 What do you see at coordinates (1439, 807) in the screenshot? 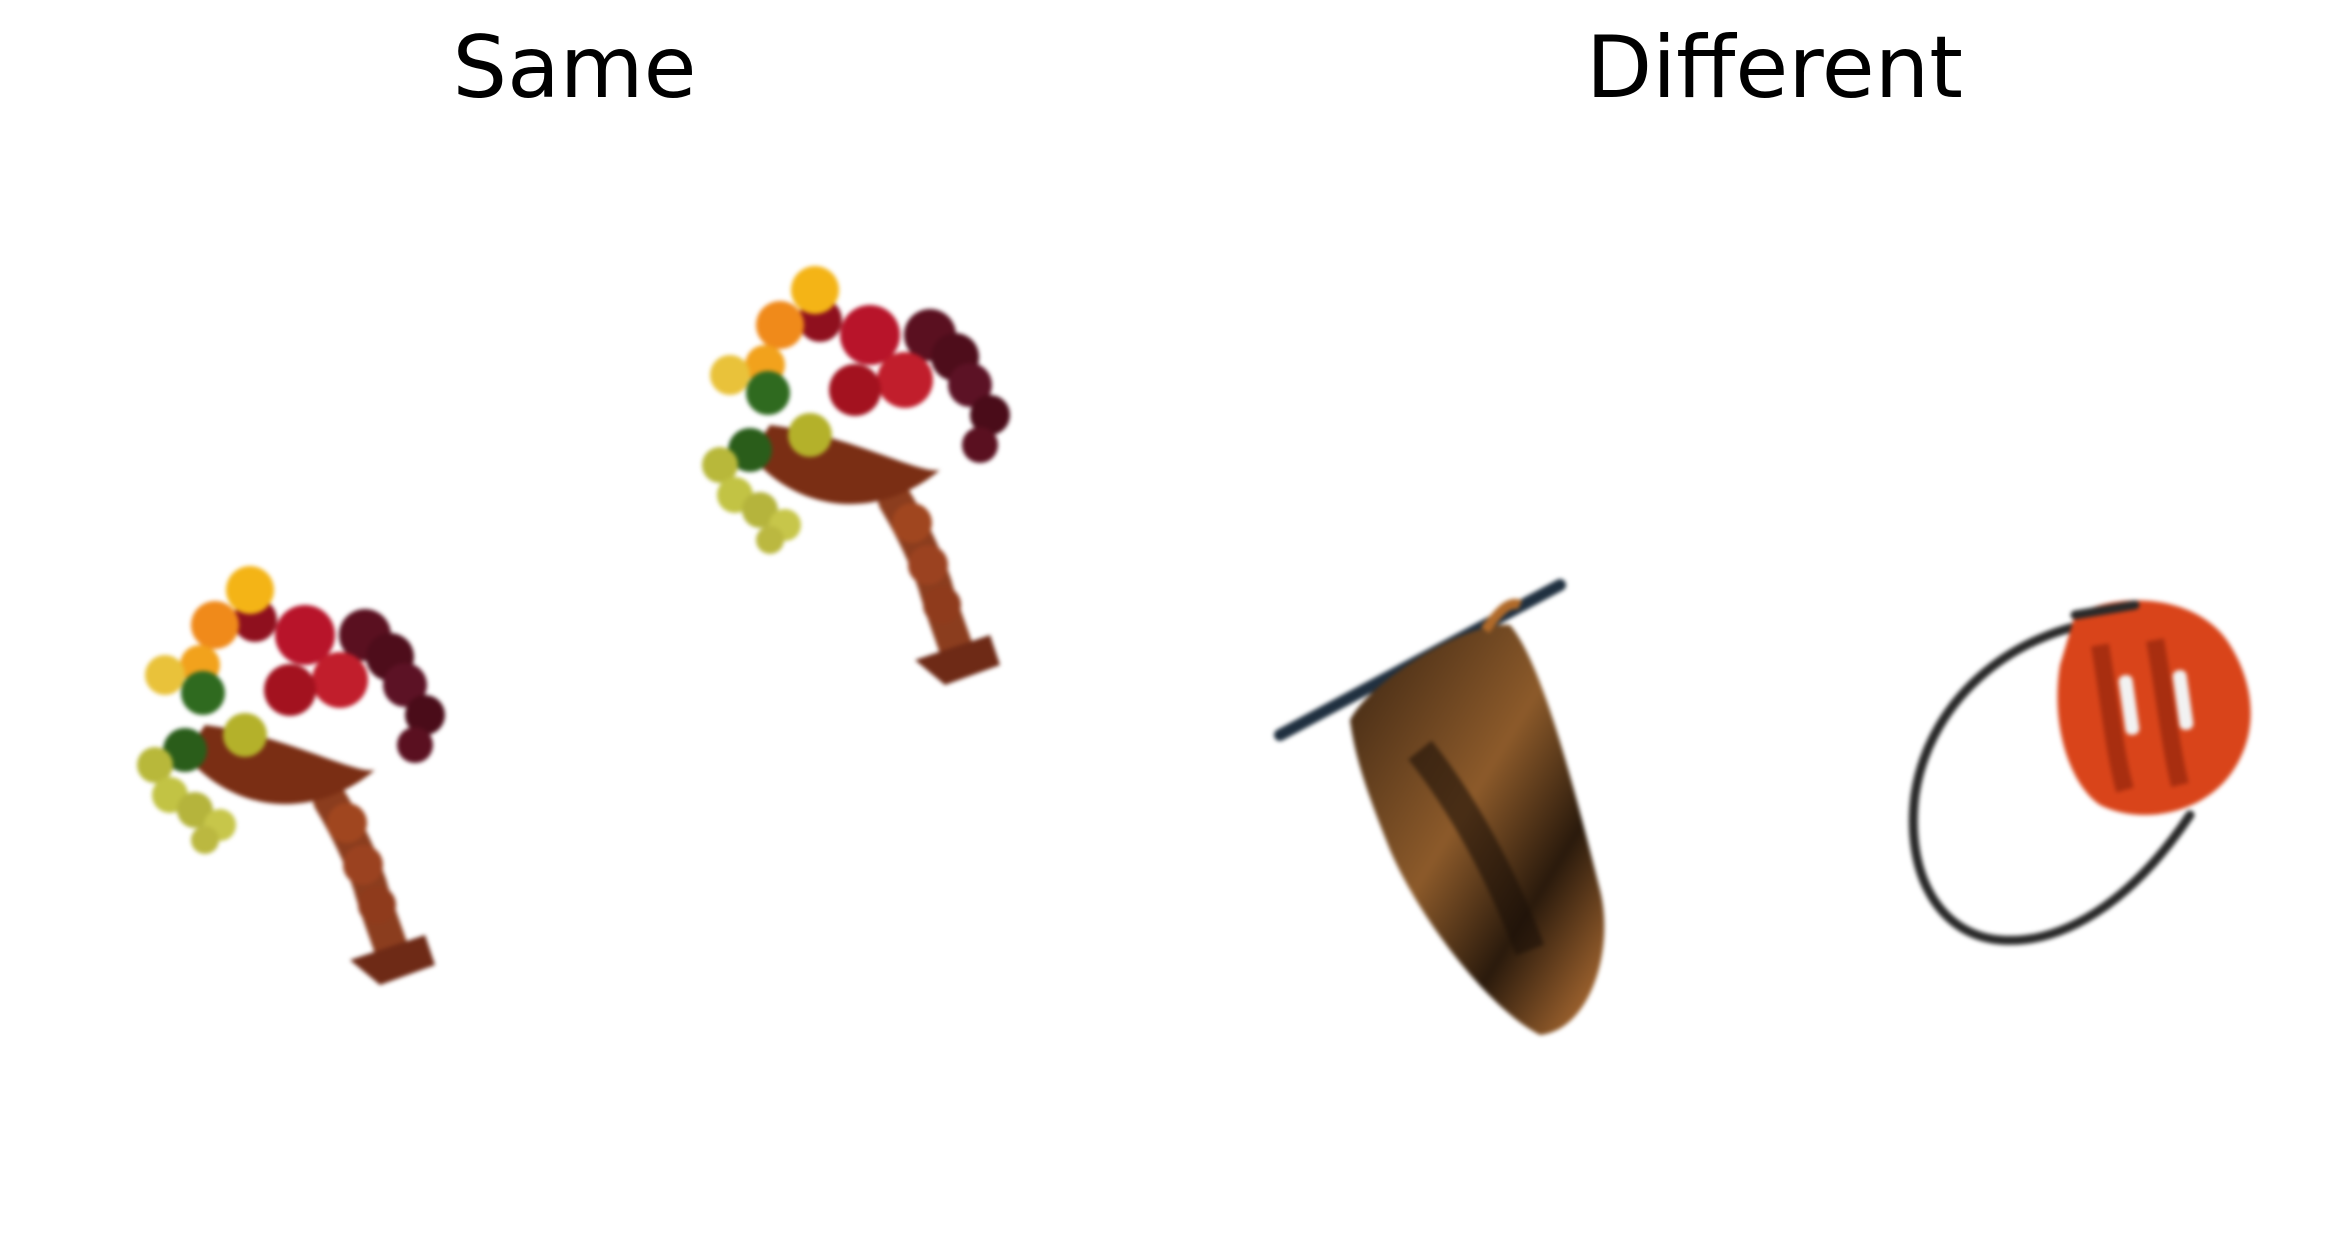
I see `hat-icon` at bounding box center [1439, 807].